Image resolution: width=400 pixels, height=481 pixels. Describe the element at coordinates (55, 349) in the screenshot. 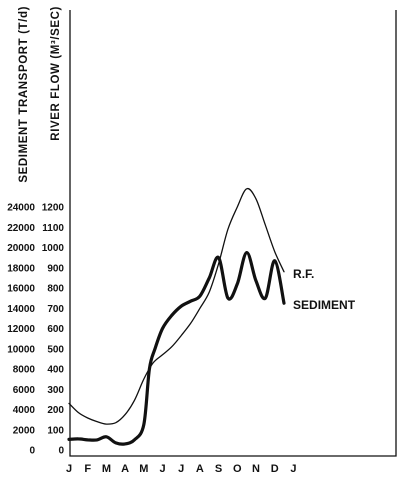

I see `flow-tick-label: 500` at that location.